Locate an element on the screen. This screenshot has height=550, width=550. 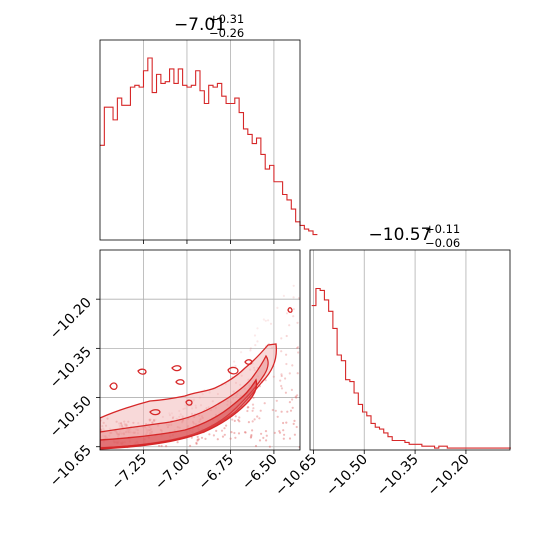
hist-param2-title-upper: +0.11 is located at coordinates (442, 229).